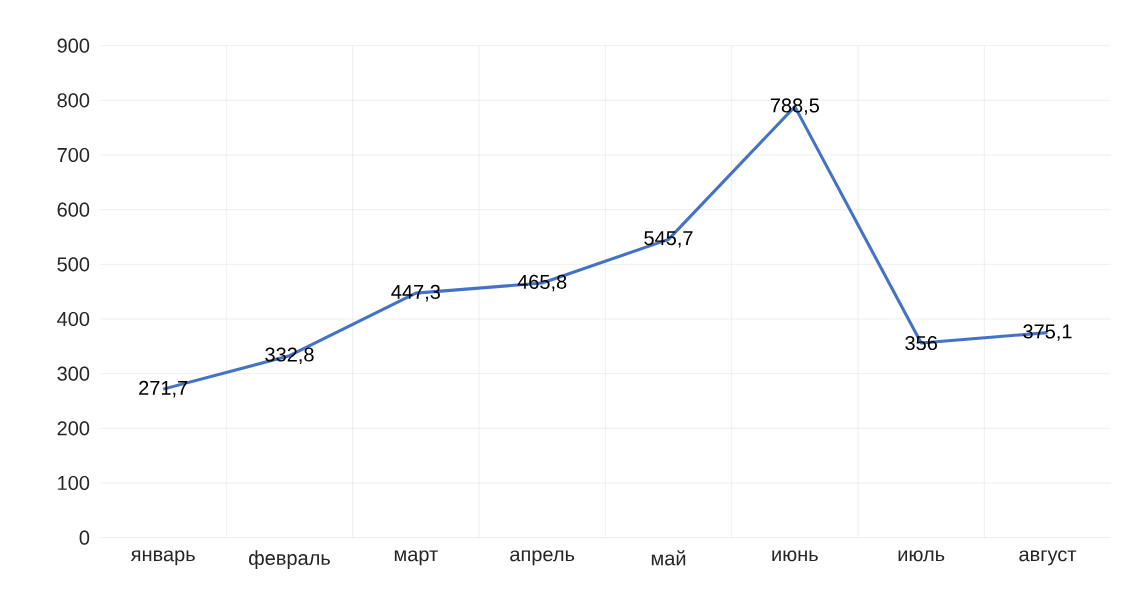 Image resolution: width=1131 pixels, height=599 pixels. Describe the element at coordinates (73, 45) in the screenshot. I see `y-tick-label: 900` at that location.